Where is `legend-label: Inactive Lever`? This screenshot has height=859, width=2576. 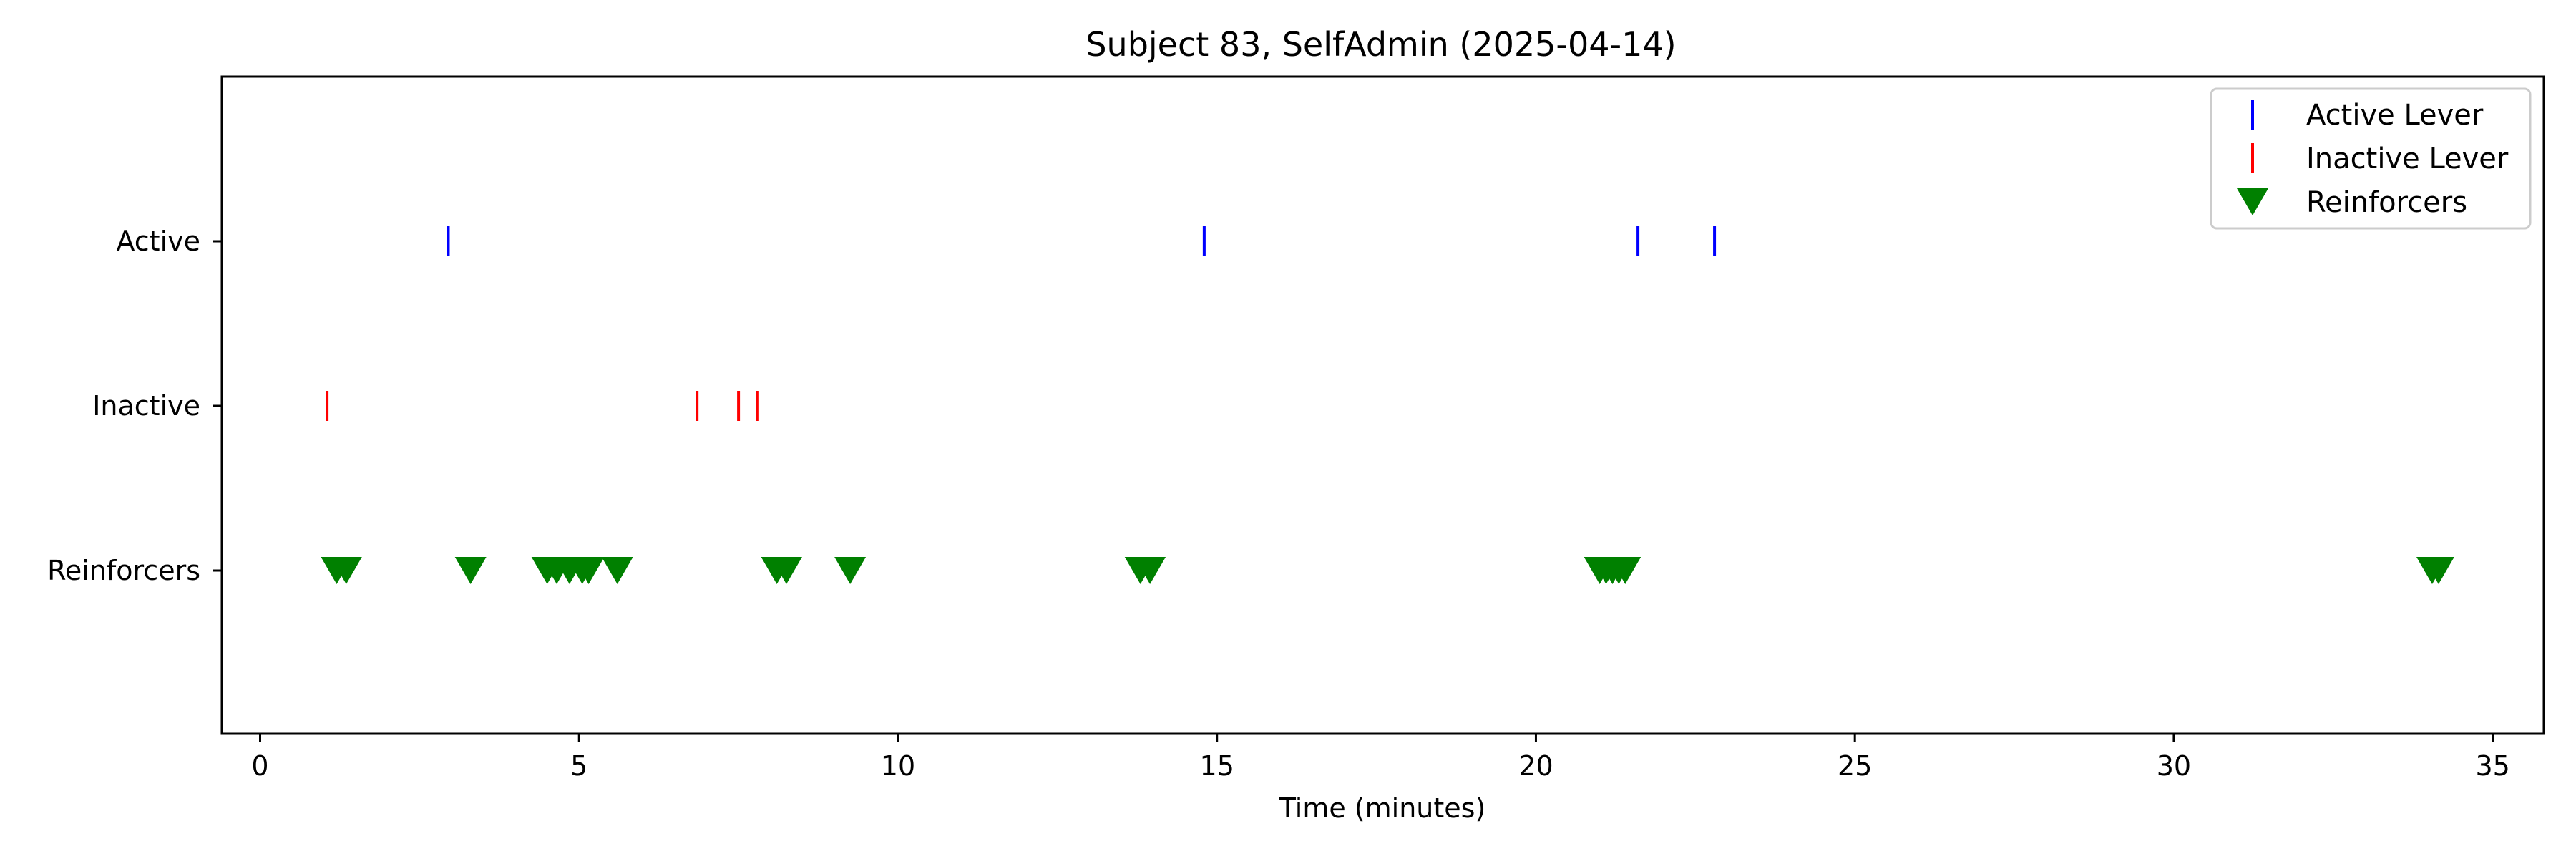 legend-label: Inactive Lever is located at coordinates (2407, 158).